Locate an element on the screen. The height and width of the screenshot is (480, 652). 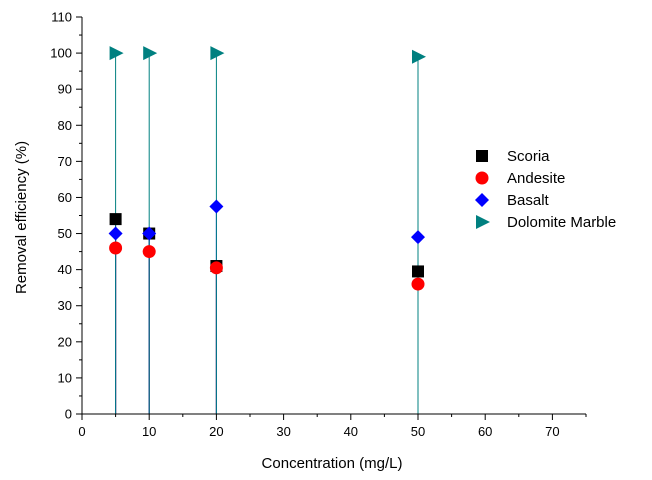
y-tick-label: 80 is located at coordinates (65, 125).